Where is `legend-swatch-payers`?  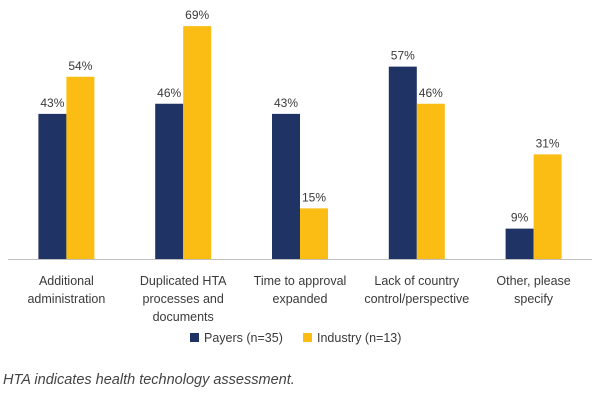
legend-swatch-payers is located at coordinates (194, 337).